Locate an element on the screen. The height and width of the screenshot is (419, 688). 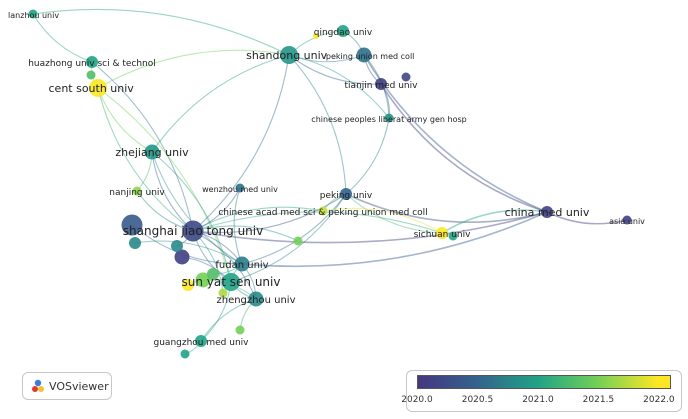
node-sjtu_c is located at coordinates (177, 246).